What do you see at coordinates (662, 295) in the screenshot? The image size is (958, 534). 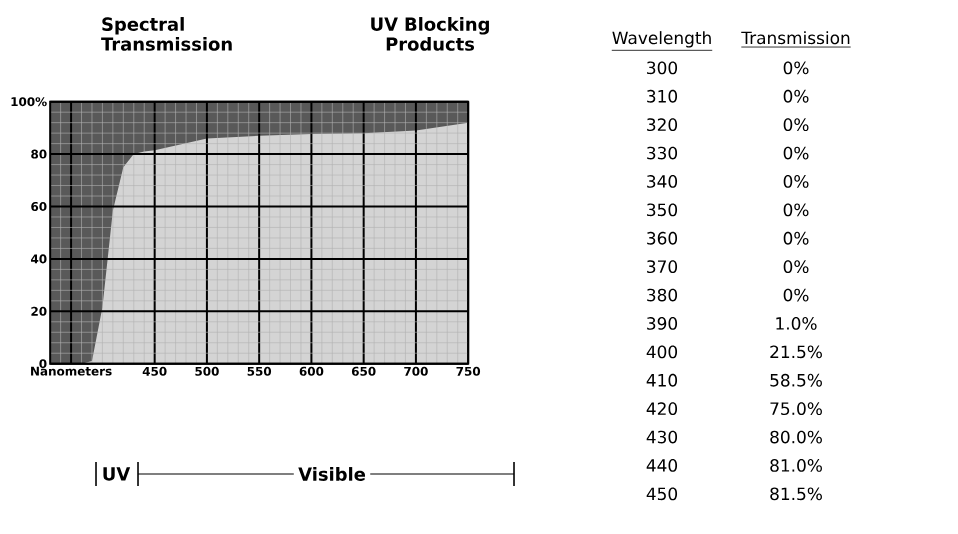 I see `text: 380` at bounding box center [662, 295].